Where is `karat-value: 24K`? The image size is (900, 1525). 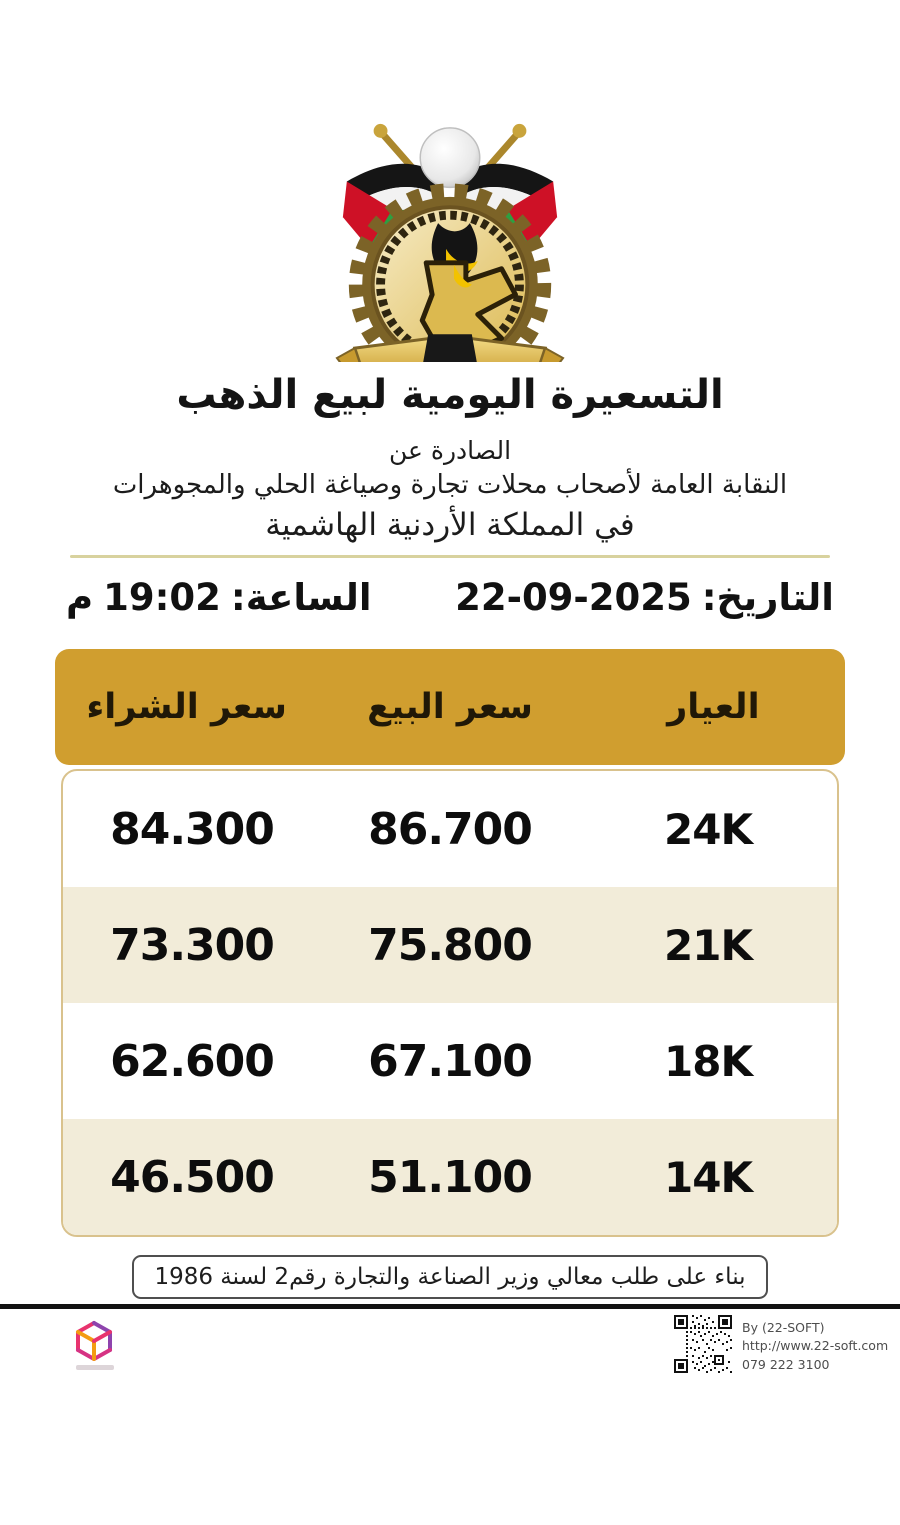 karat-value: 24K is located at coordinates (708, 829).